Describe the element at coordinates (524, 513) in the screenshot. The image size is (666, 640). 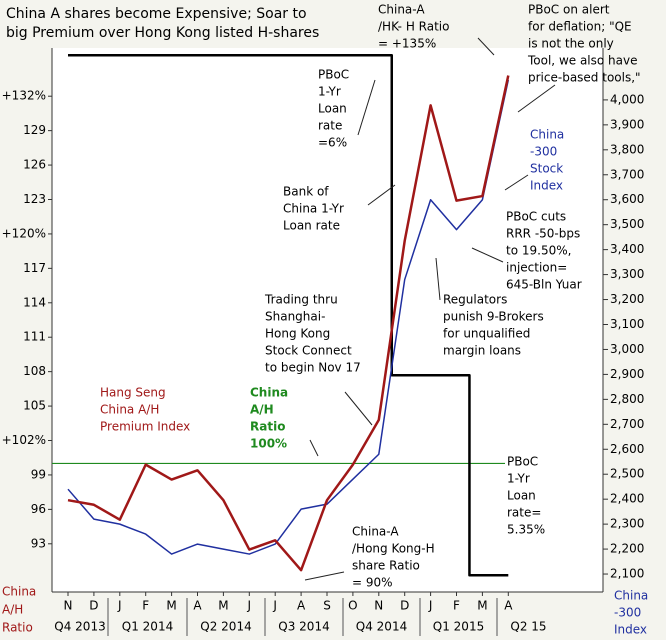
I see `annotation: rate=` at that location.